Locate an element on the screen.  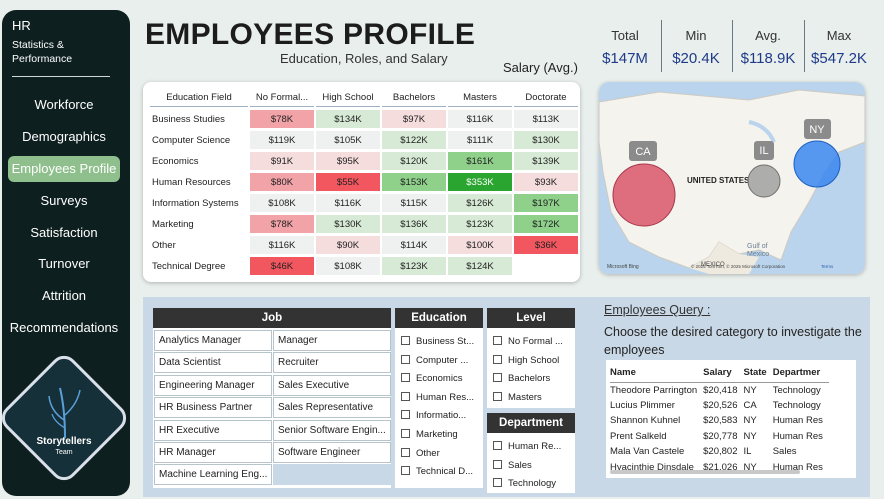
matrix-cell is located at coordinates (546, 266).